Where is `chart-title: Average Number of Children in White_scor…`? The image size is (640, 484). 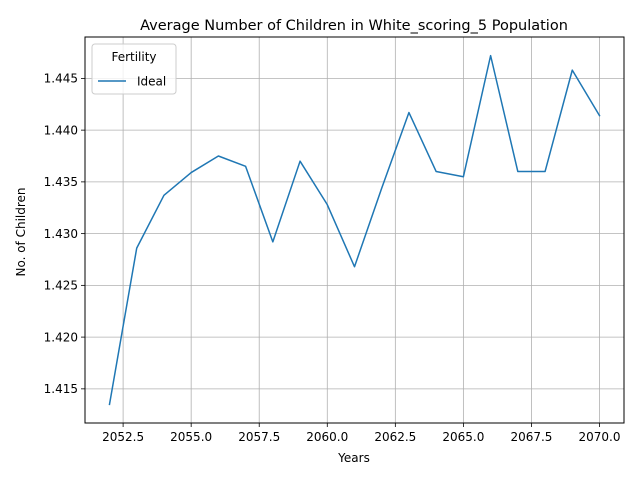
chart-title: Average Number of Children in White_scor… is located at coordinates (354, 26).